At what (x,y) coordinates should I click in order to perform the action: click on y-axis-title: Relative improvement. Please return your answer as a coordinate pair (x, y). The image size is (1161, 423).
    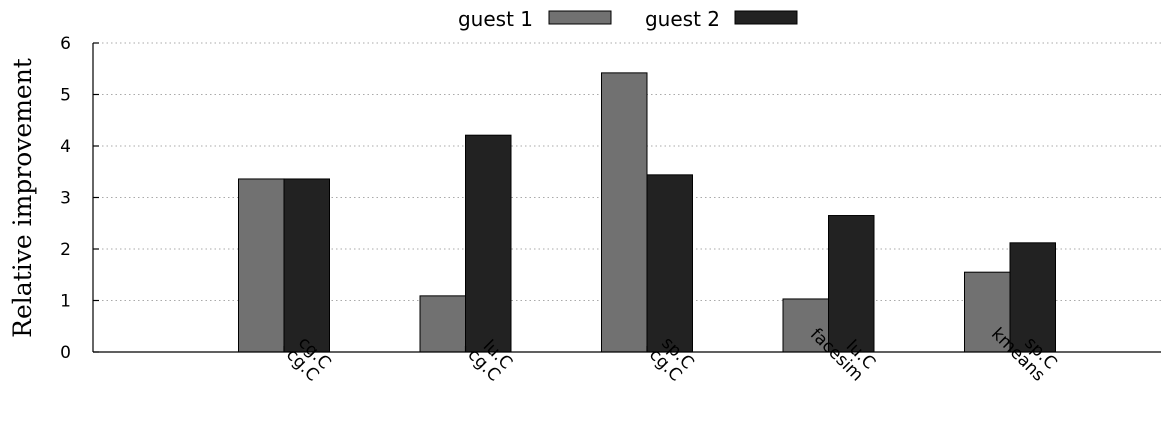
    Looking at the image, I should click on (22, 198).